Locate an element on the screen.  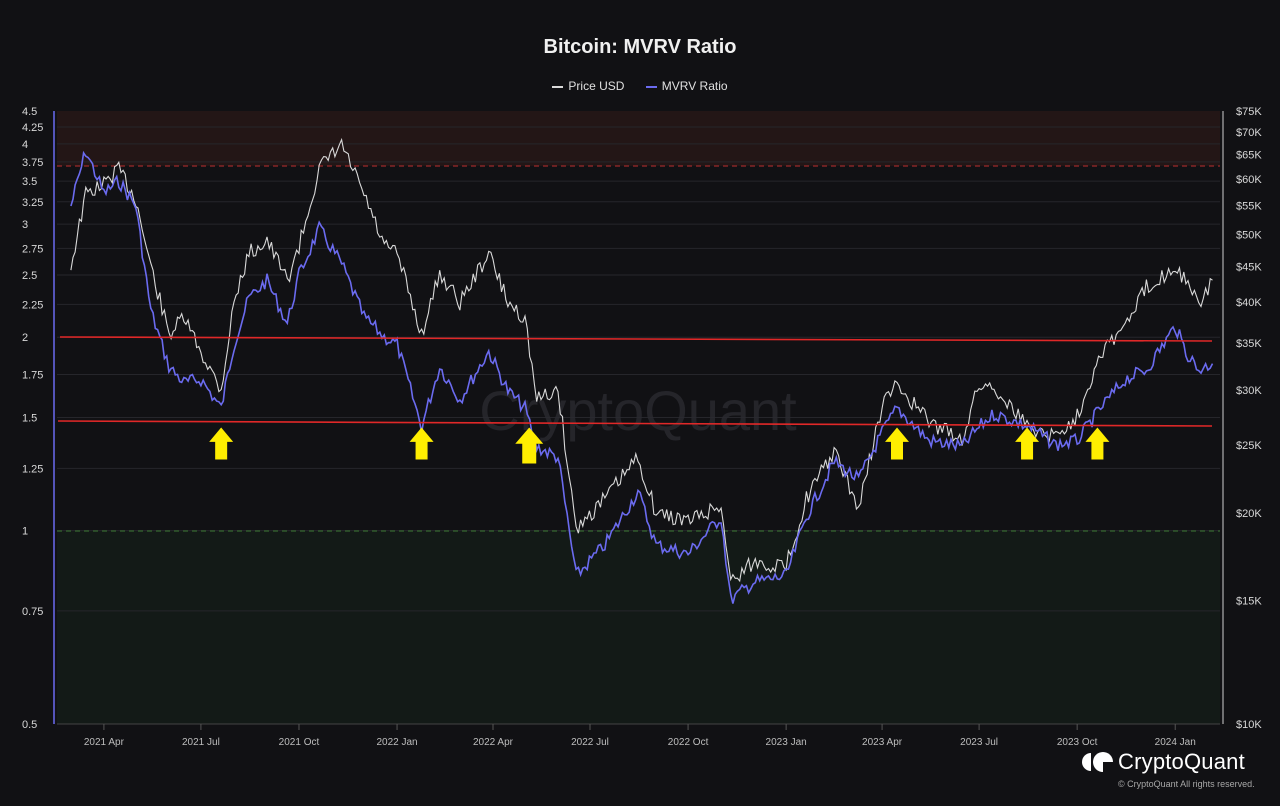
left-tick-label: 2.25 is located at coordinates (32, 305).